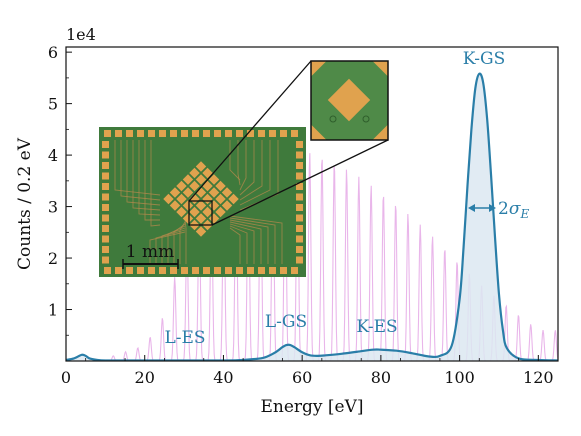 The image size is (581, 436). Describe the element at coordinates (53, 258) in the screenshot. I see `y-tick-label: 2` at that location.